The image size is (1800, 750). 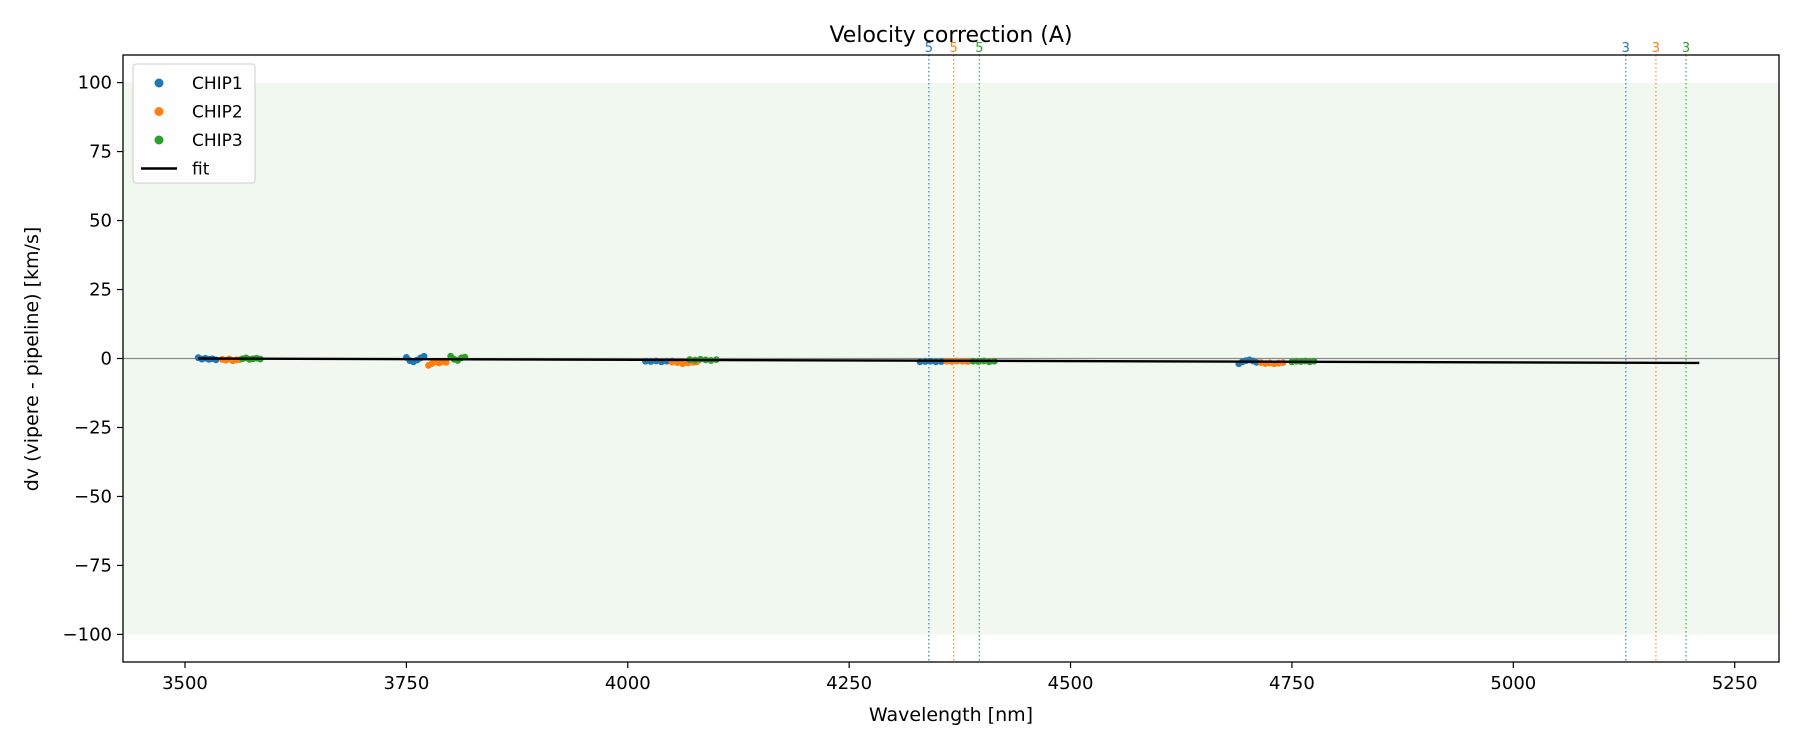 I want to click on x-tick-label-2: 4000, so click(x=628, y=683).